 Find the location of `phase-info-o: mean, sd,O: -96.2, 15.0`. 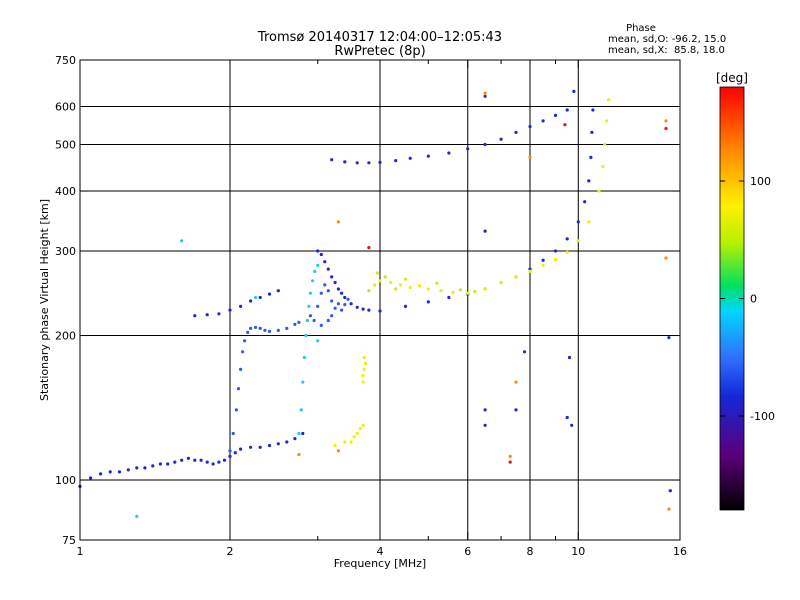

phase-info-o: mean, sd,O: -96.2, 15.0 is located at coordinates (667, 39).